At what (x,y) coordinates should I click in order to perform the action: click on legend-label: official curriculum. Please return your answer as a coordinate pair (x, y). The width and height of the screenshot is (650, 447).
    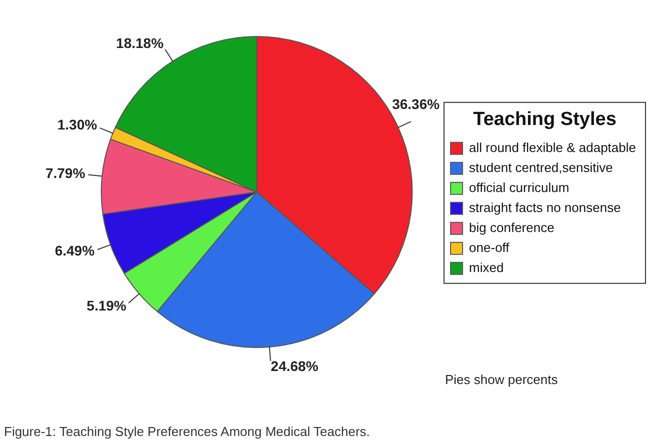
    Looking at the image, I should click on (519, 187).